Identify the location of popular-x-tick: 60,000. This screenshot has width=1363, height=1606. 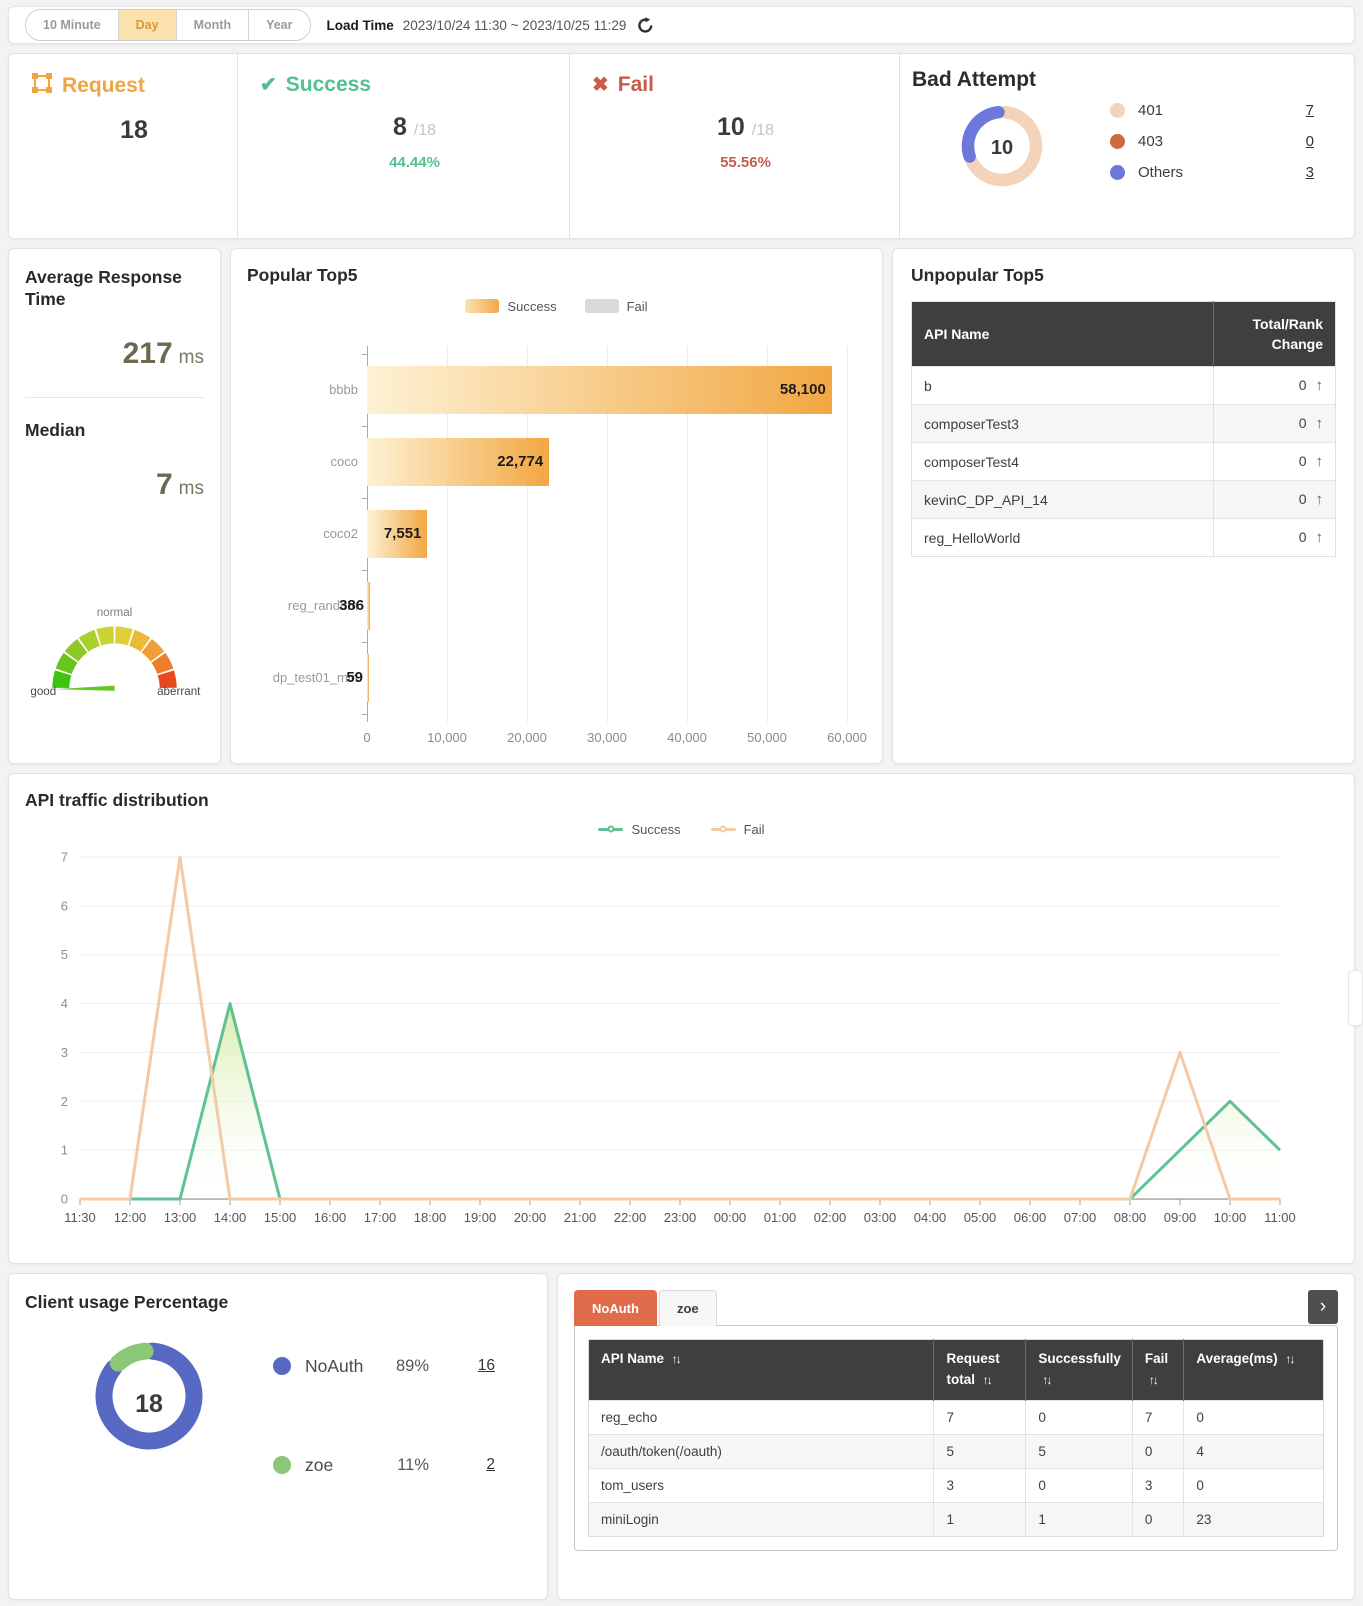
(847, 737).